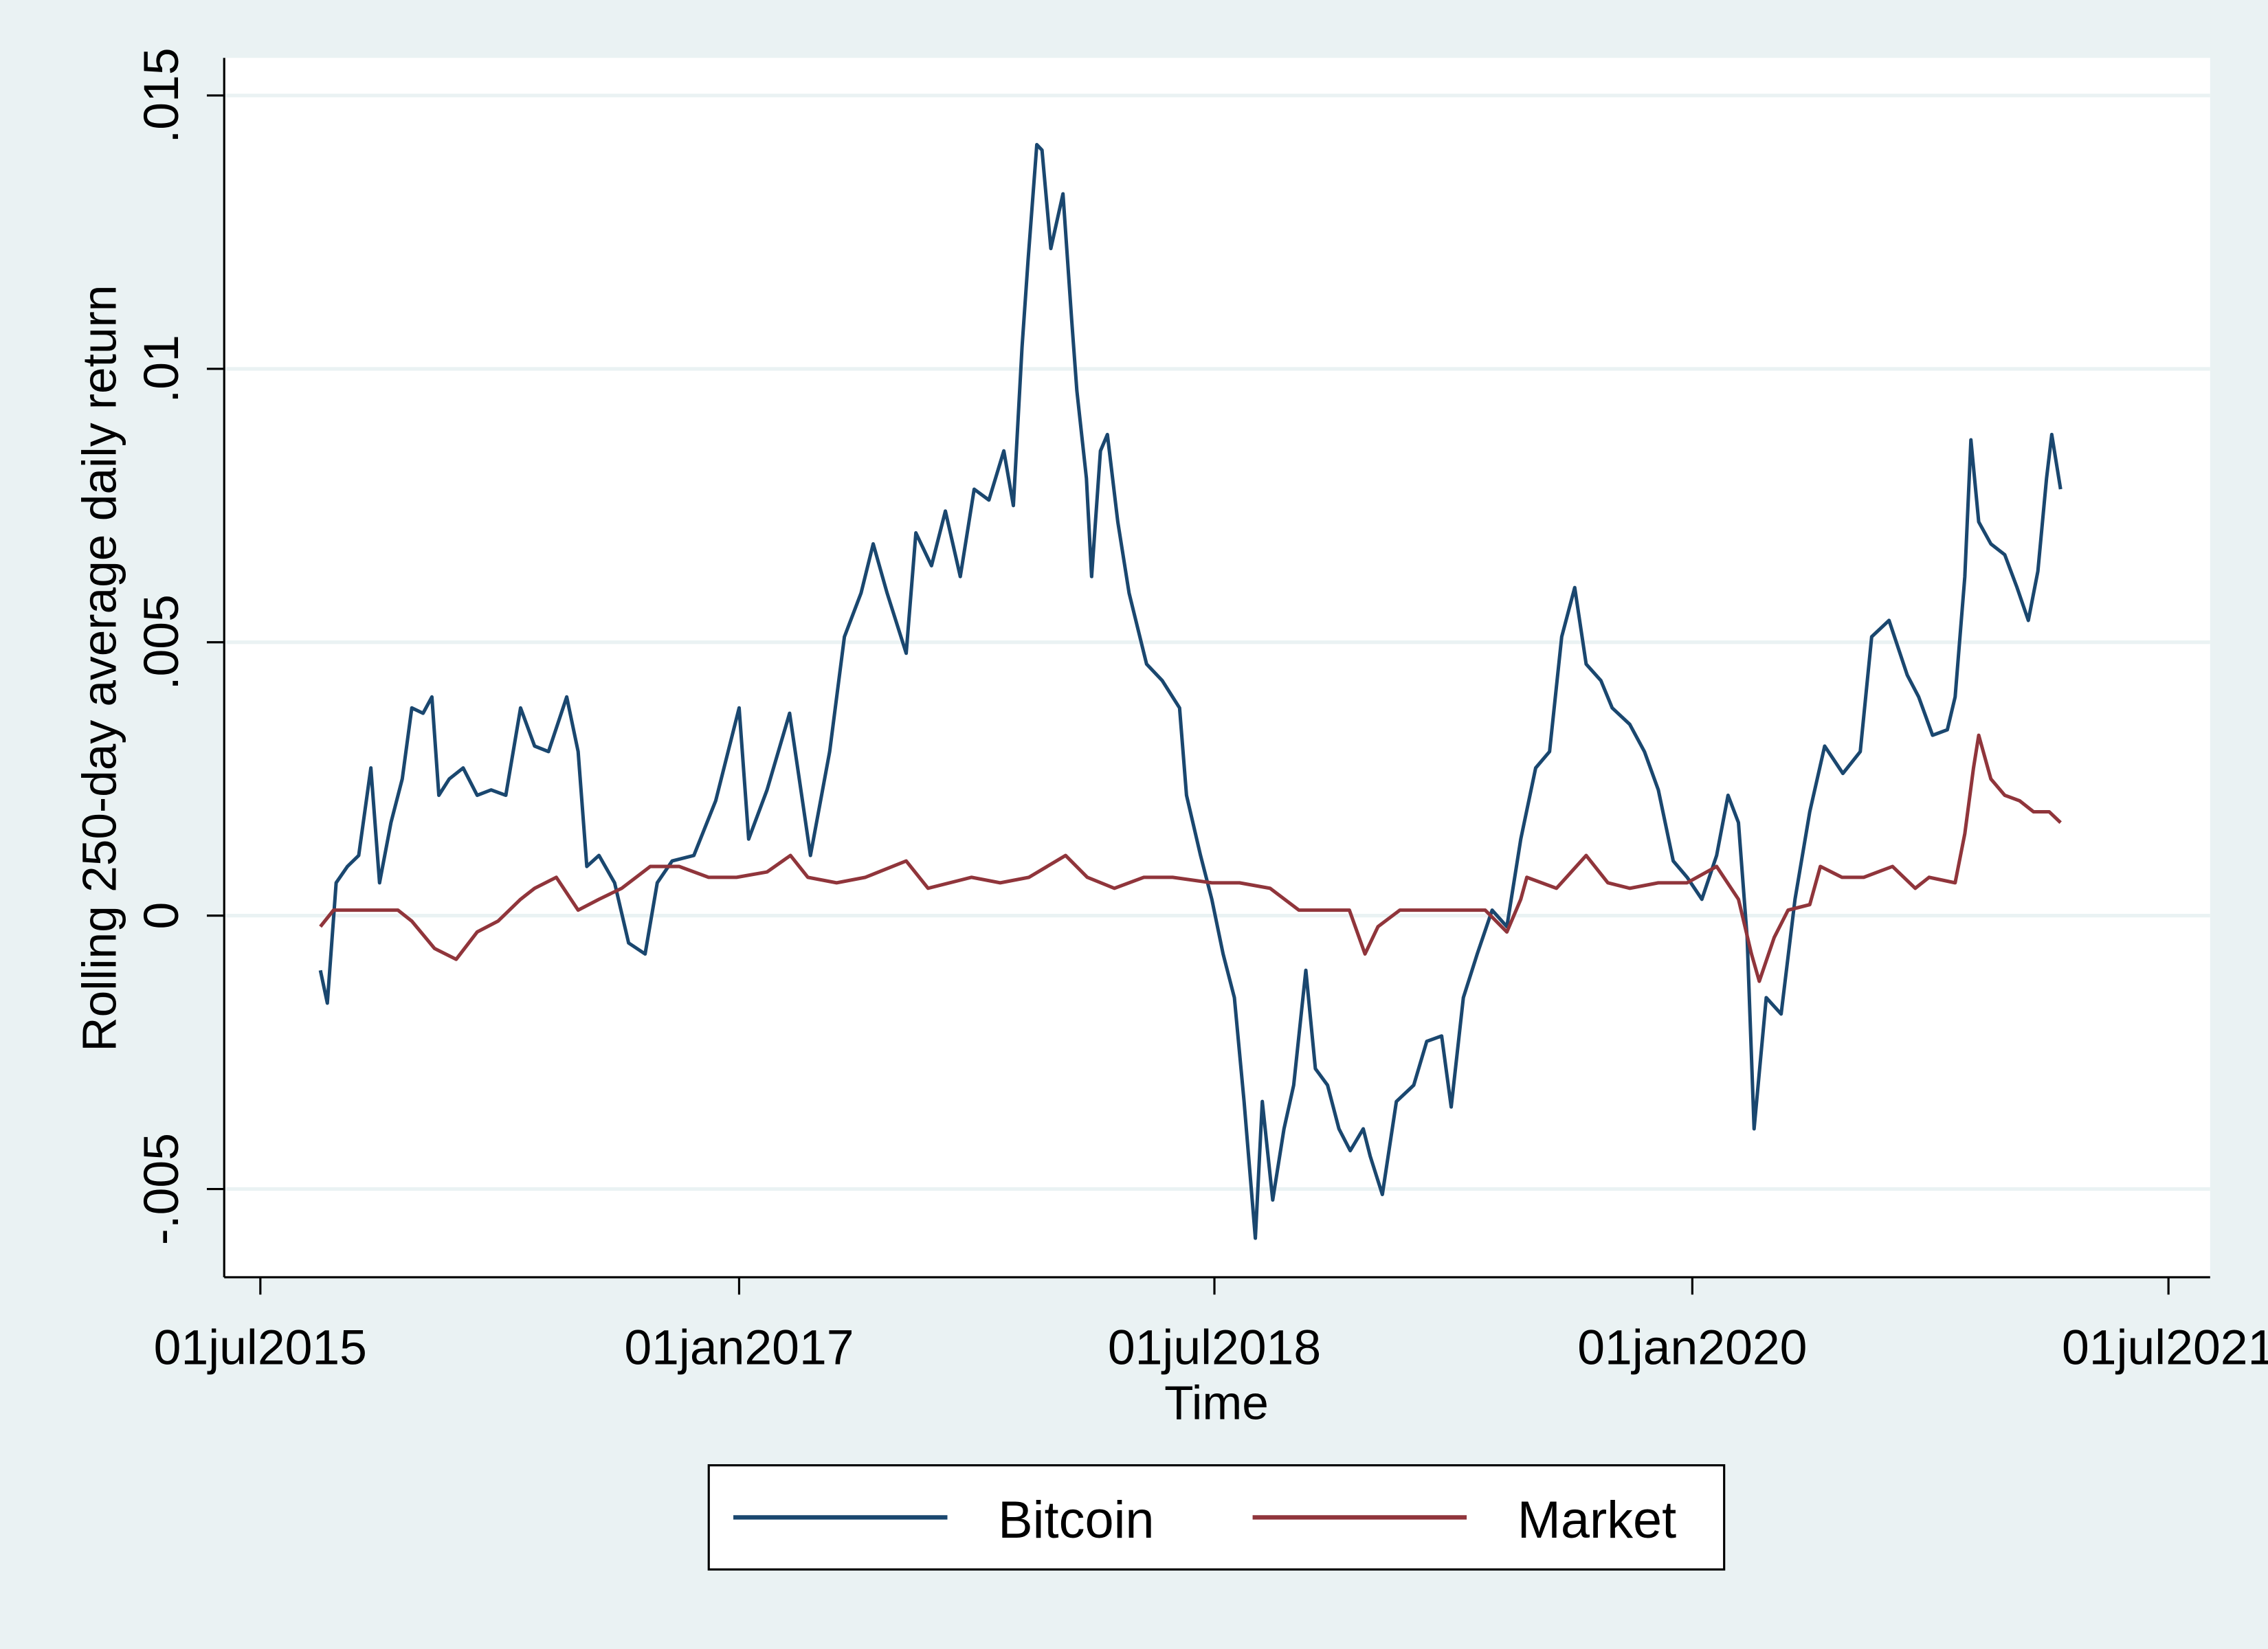  I want to click on x-tick-label: 01jul2018, so click(1214, 1347).